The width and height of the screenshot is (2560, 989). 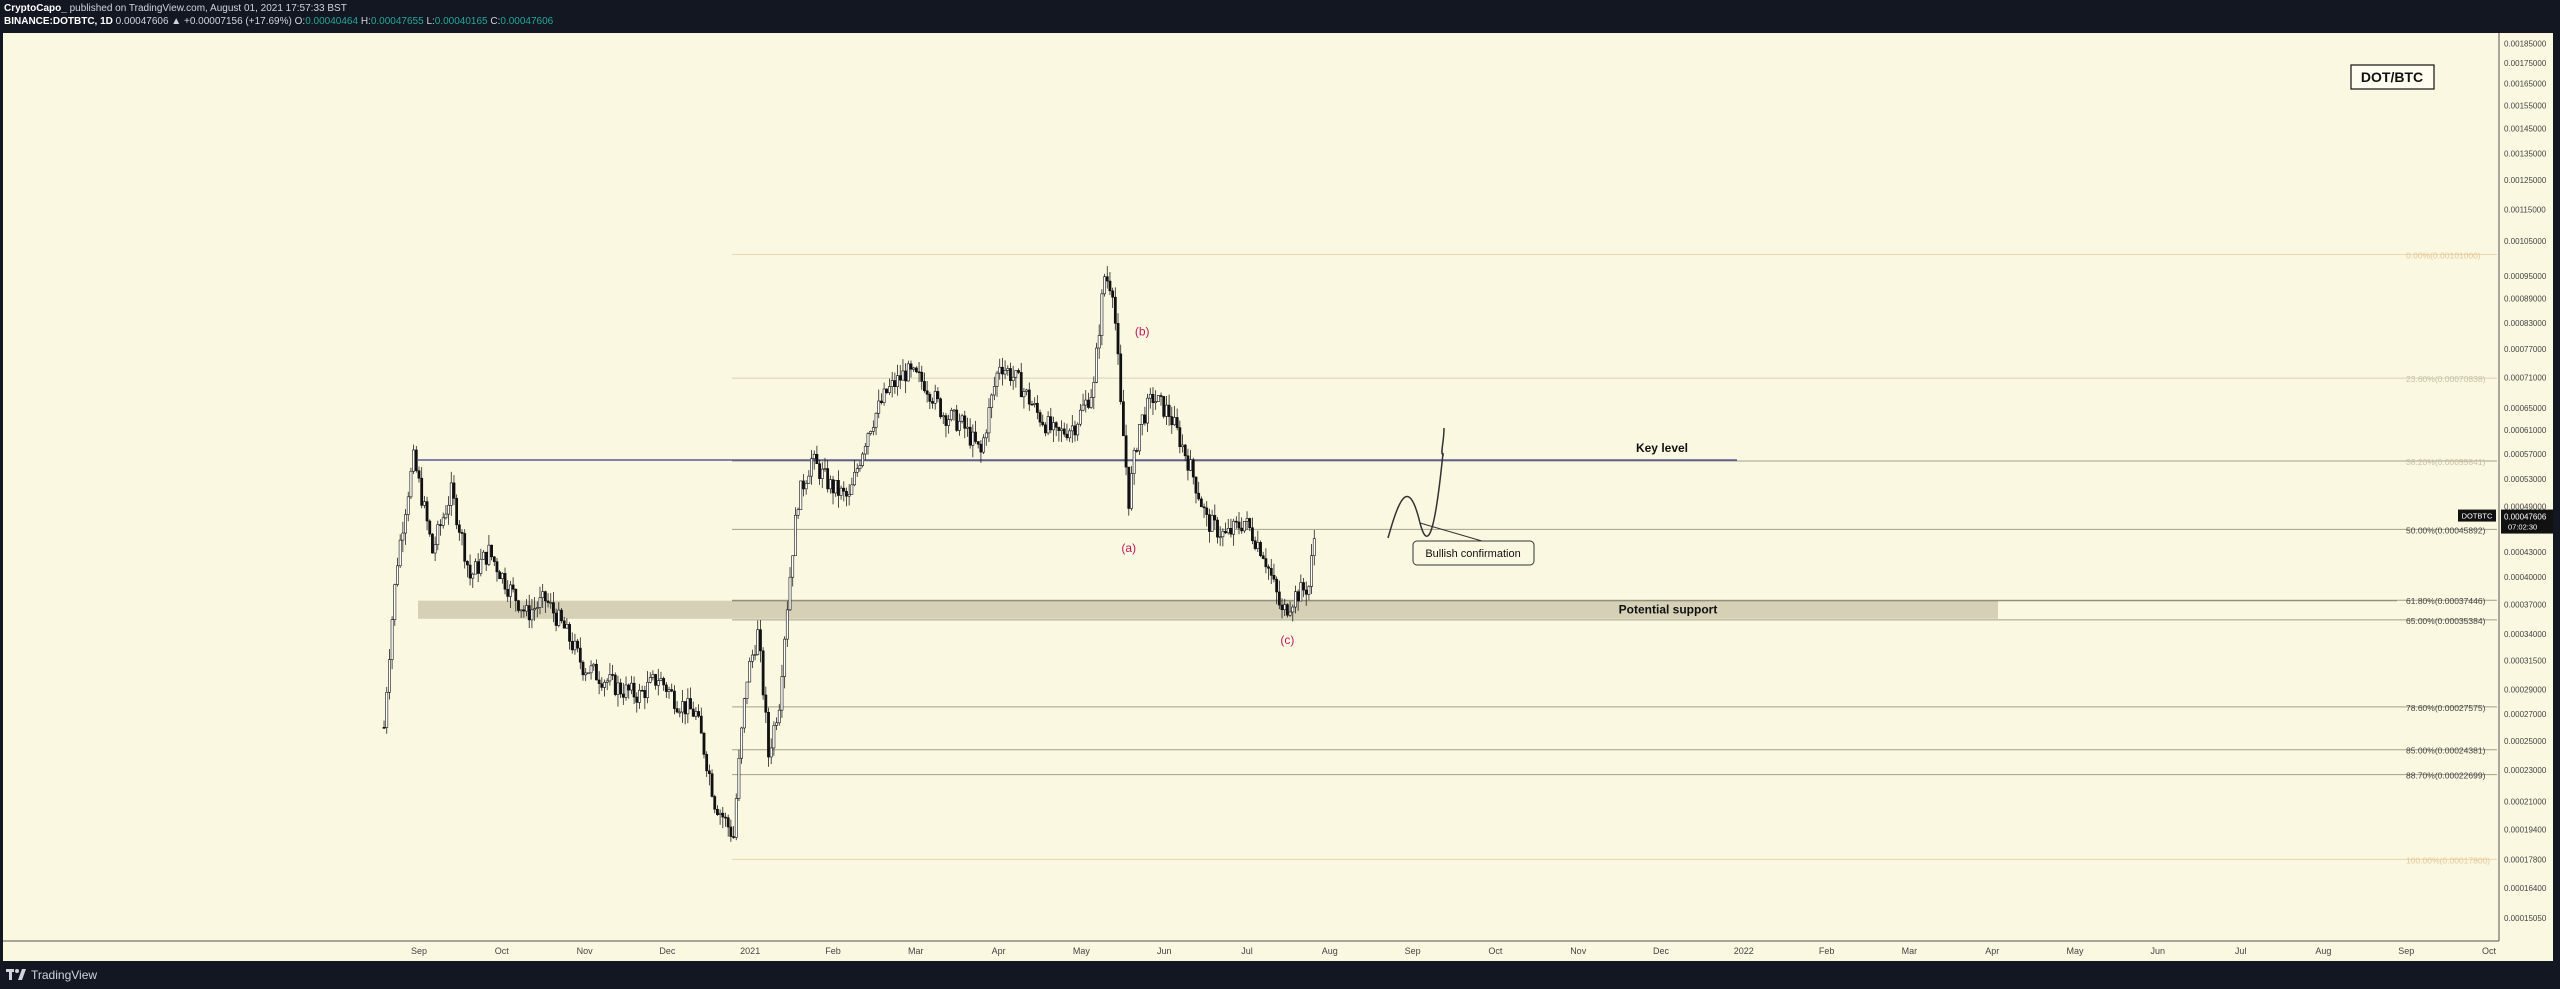 I want to click on time-tick-label: Mar, so click(x=916, y=951).